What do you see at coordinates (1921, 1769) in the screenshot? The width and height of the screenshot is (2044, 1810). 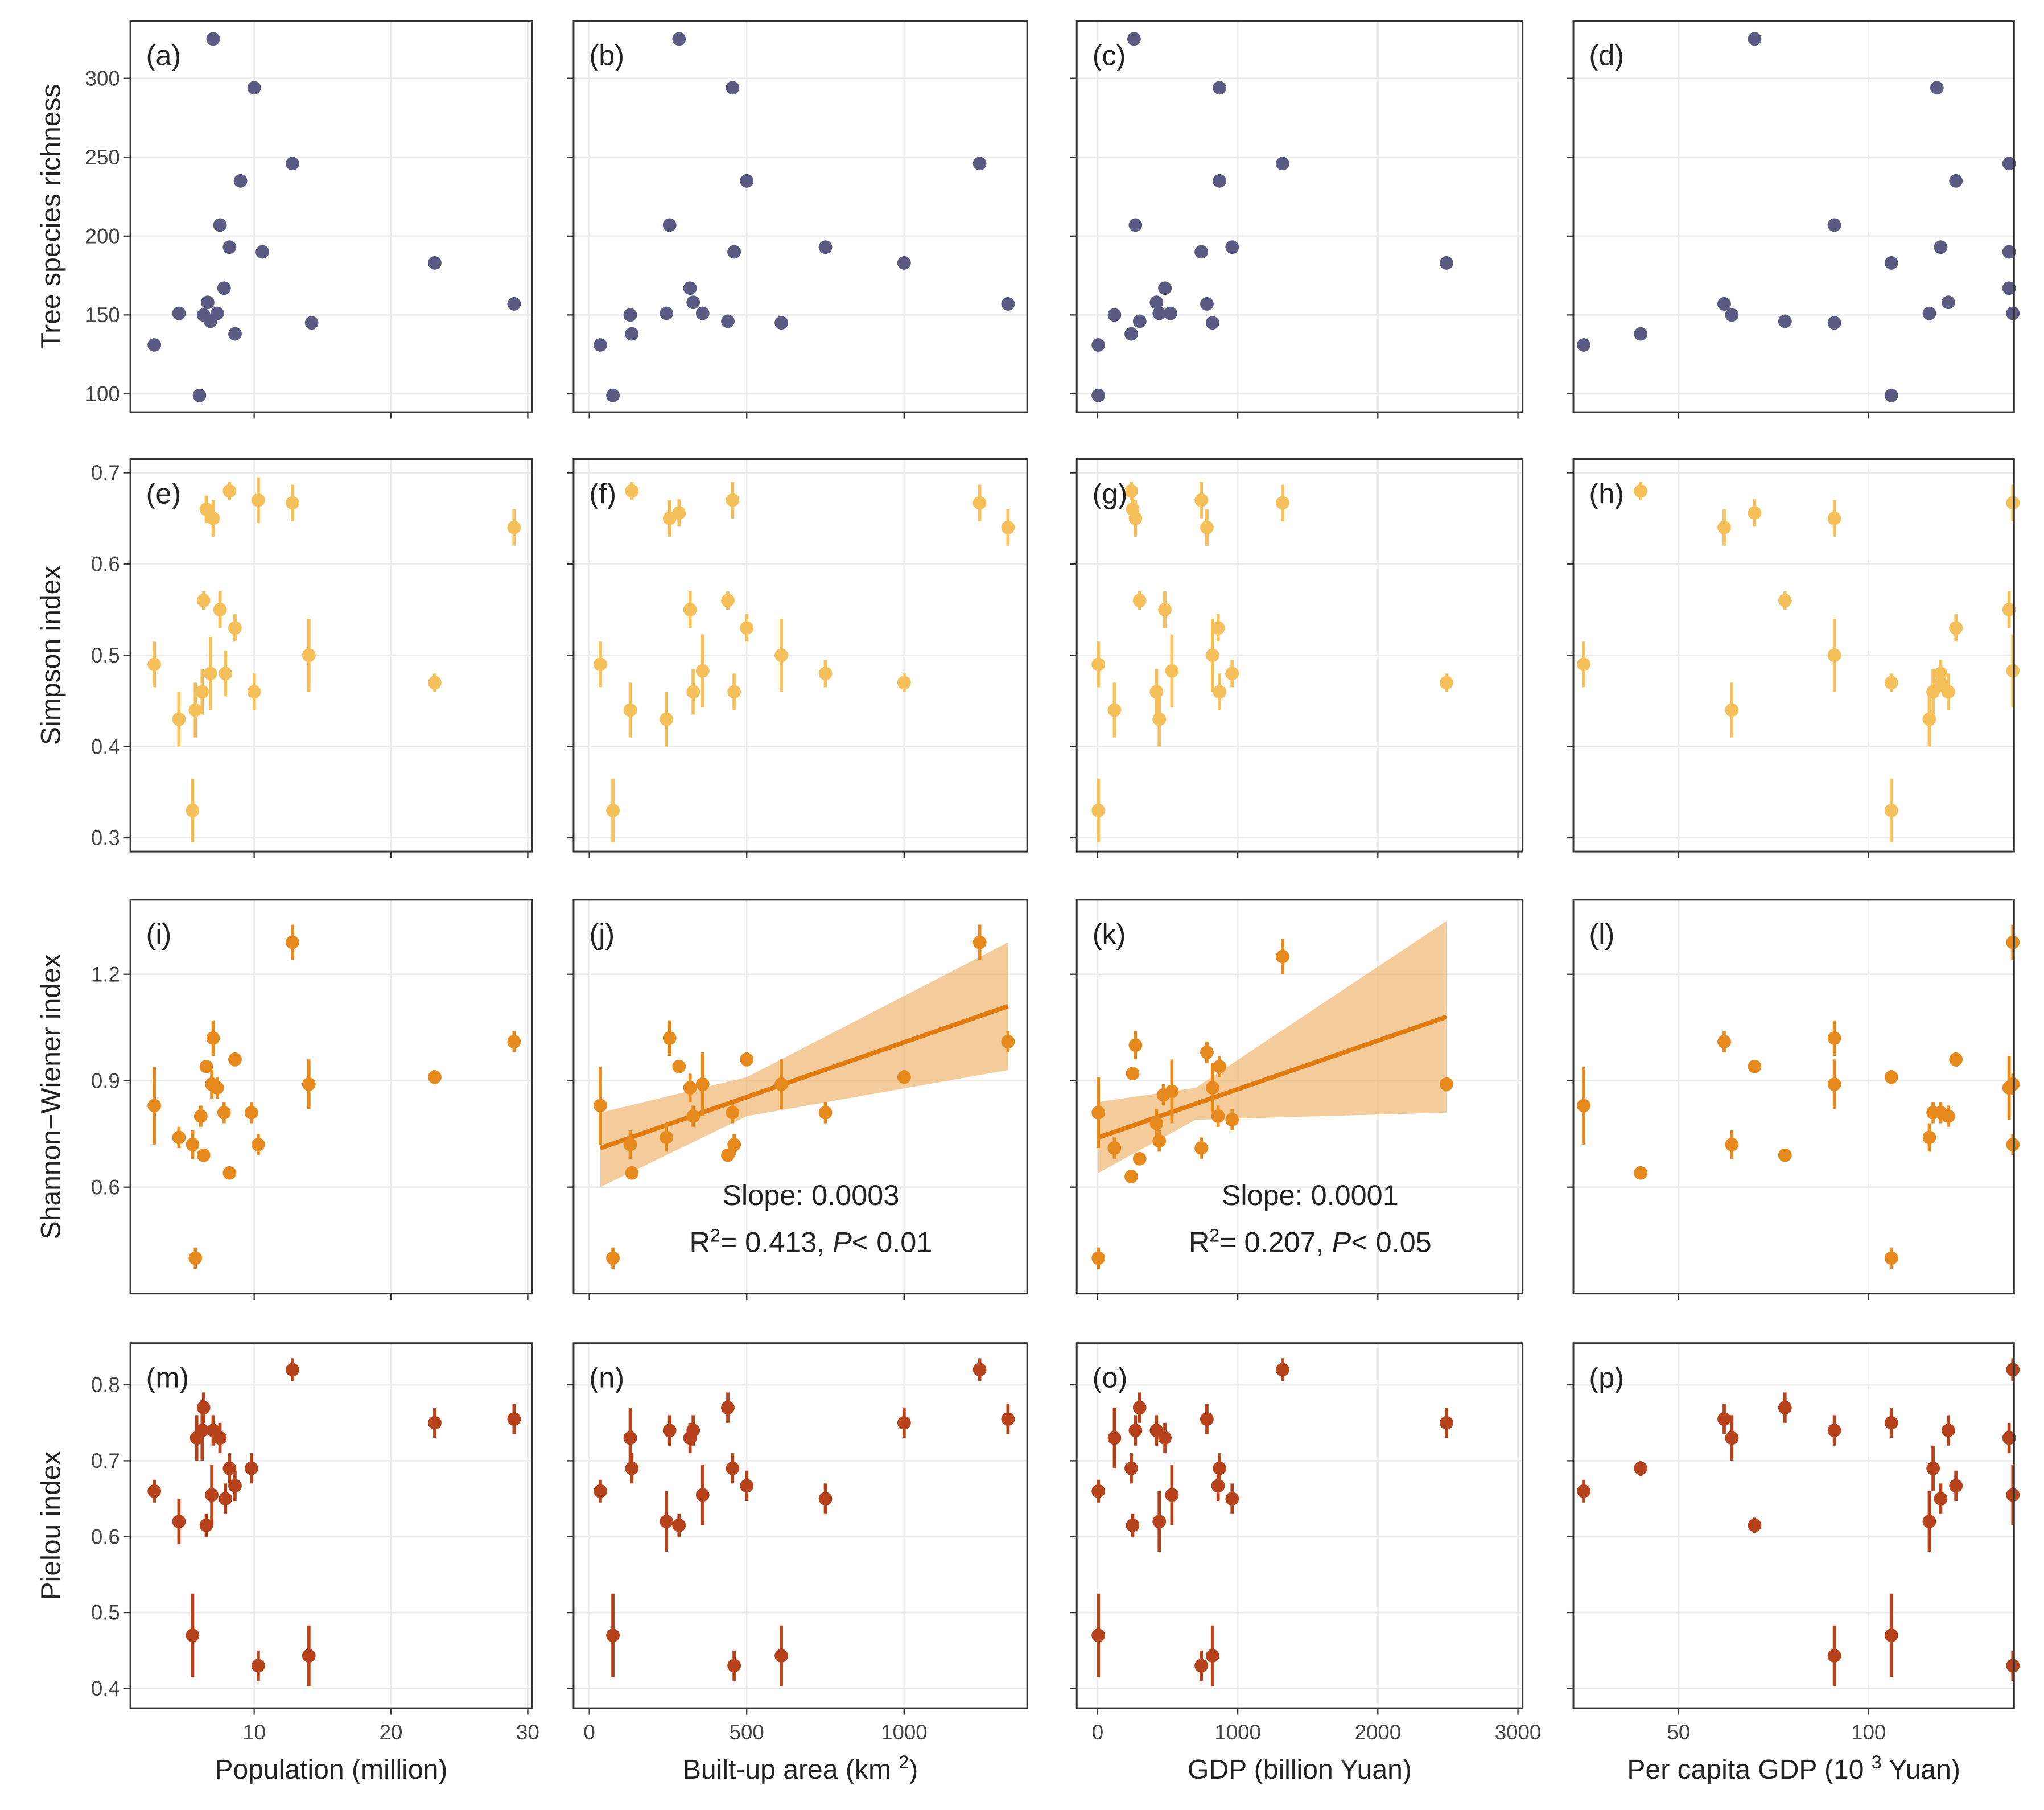 I see `text-part: Yuan)` at bounding box center [1921, 1769].